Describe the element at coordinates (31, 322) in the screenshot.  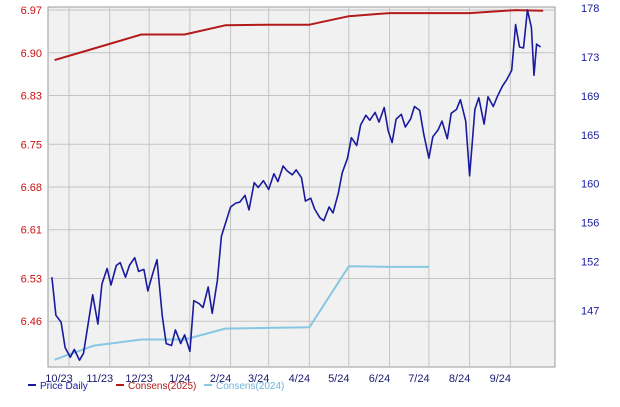
I see `left-axis-tick-label: 6.46` at that location.